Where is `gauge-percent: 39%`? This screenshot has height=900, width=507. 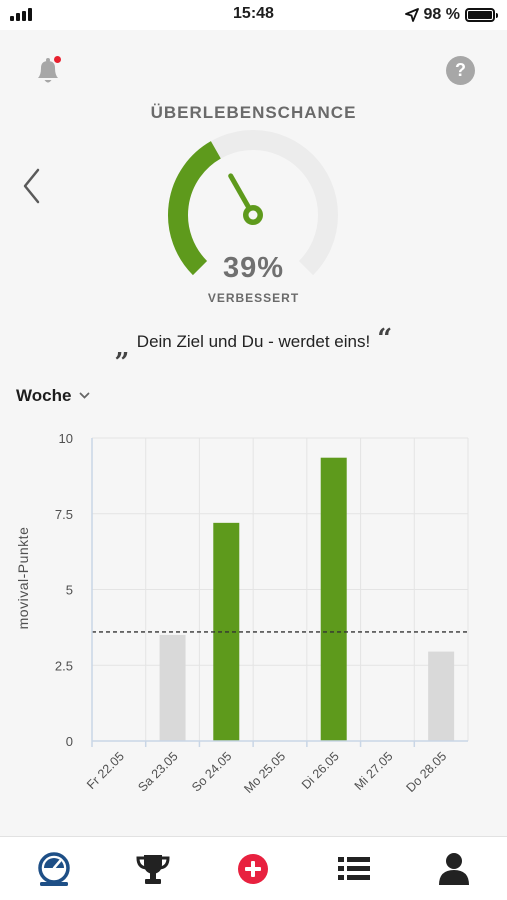 gauge-percent: 39% is located at coordinates (253, 268).